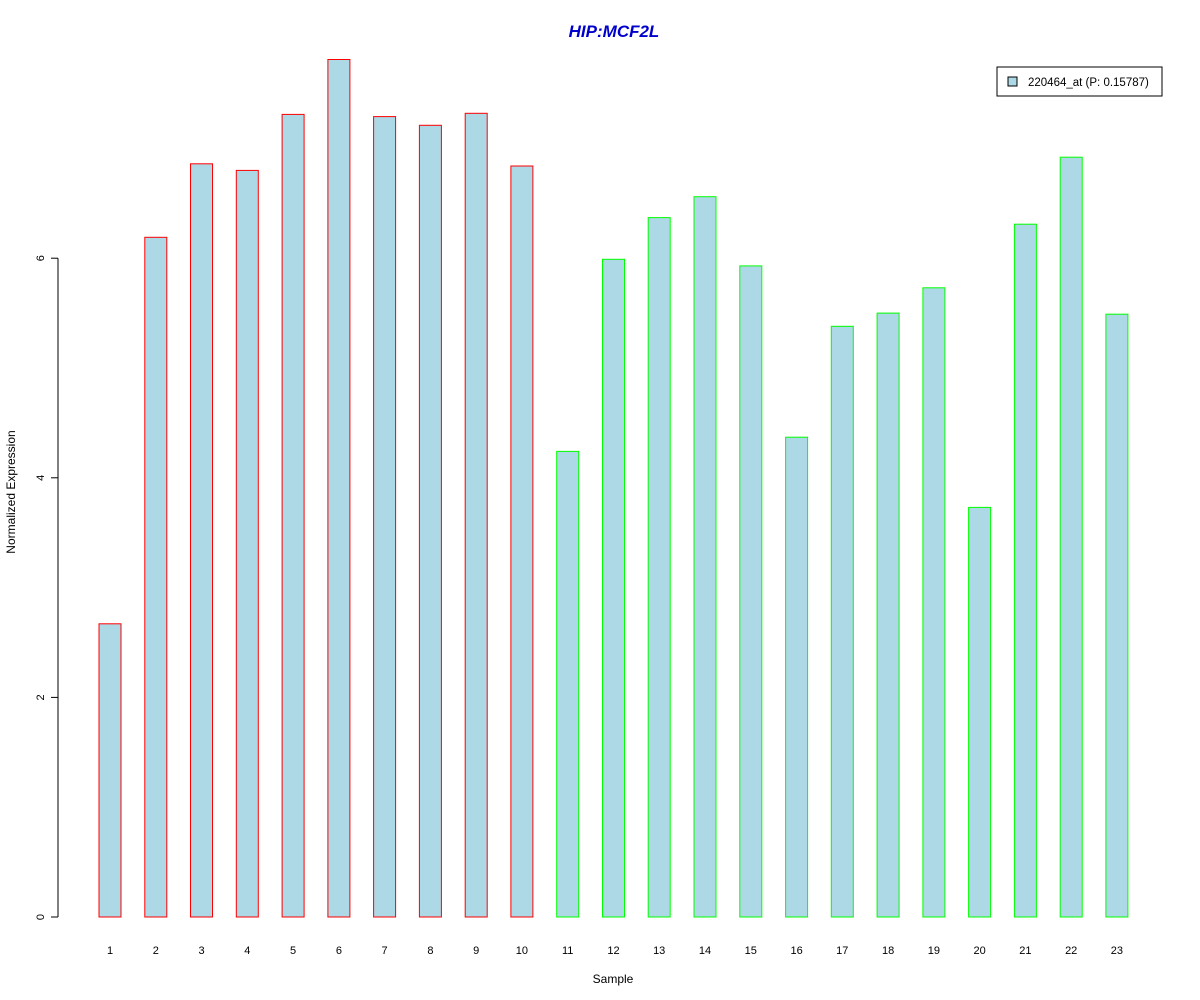 Image resolution: width=1200 pixels, height=1000 pixels. I want to click on y-tick-label: 6, so click(41, 258).